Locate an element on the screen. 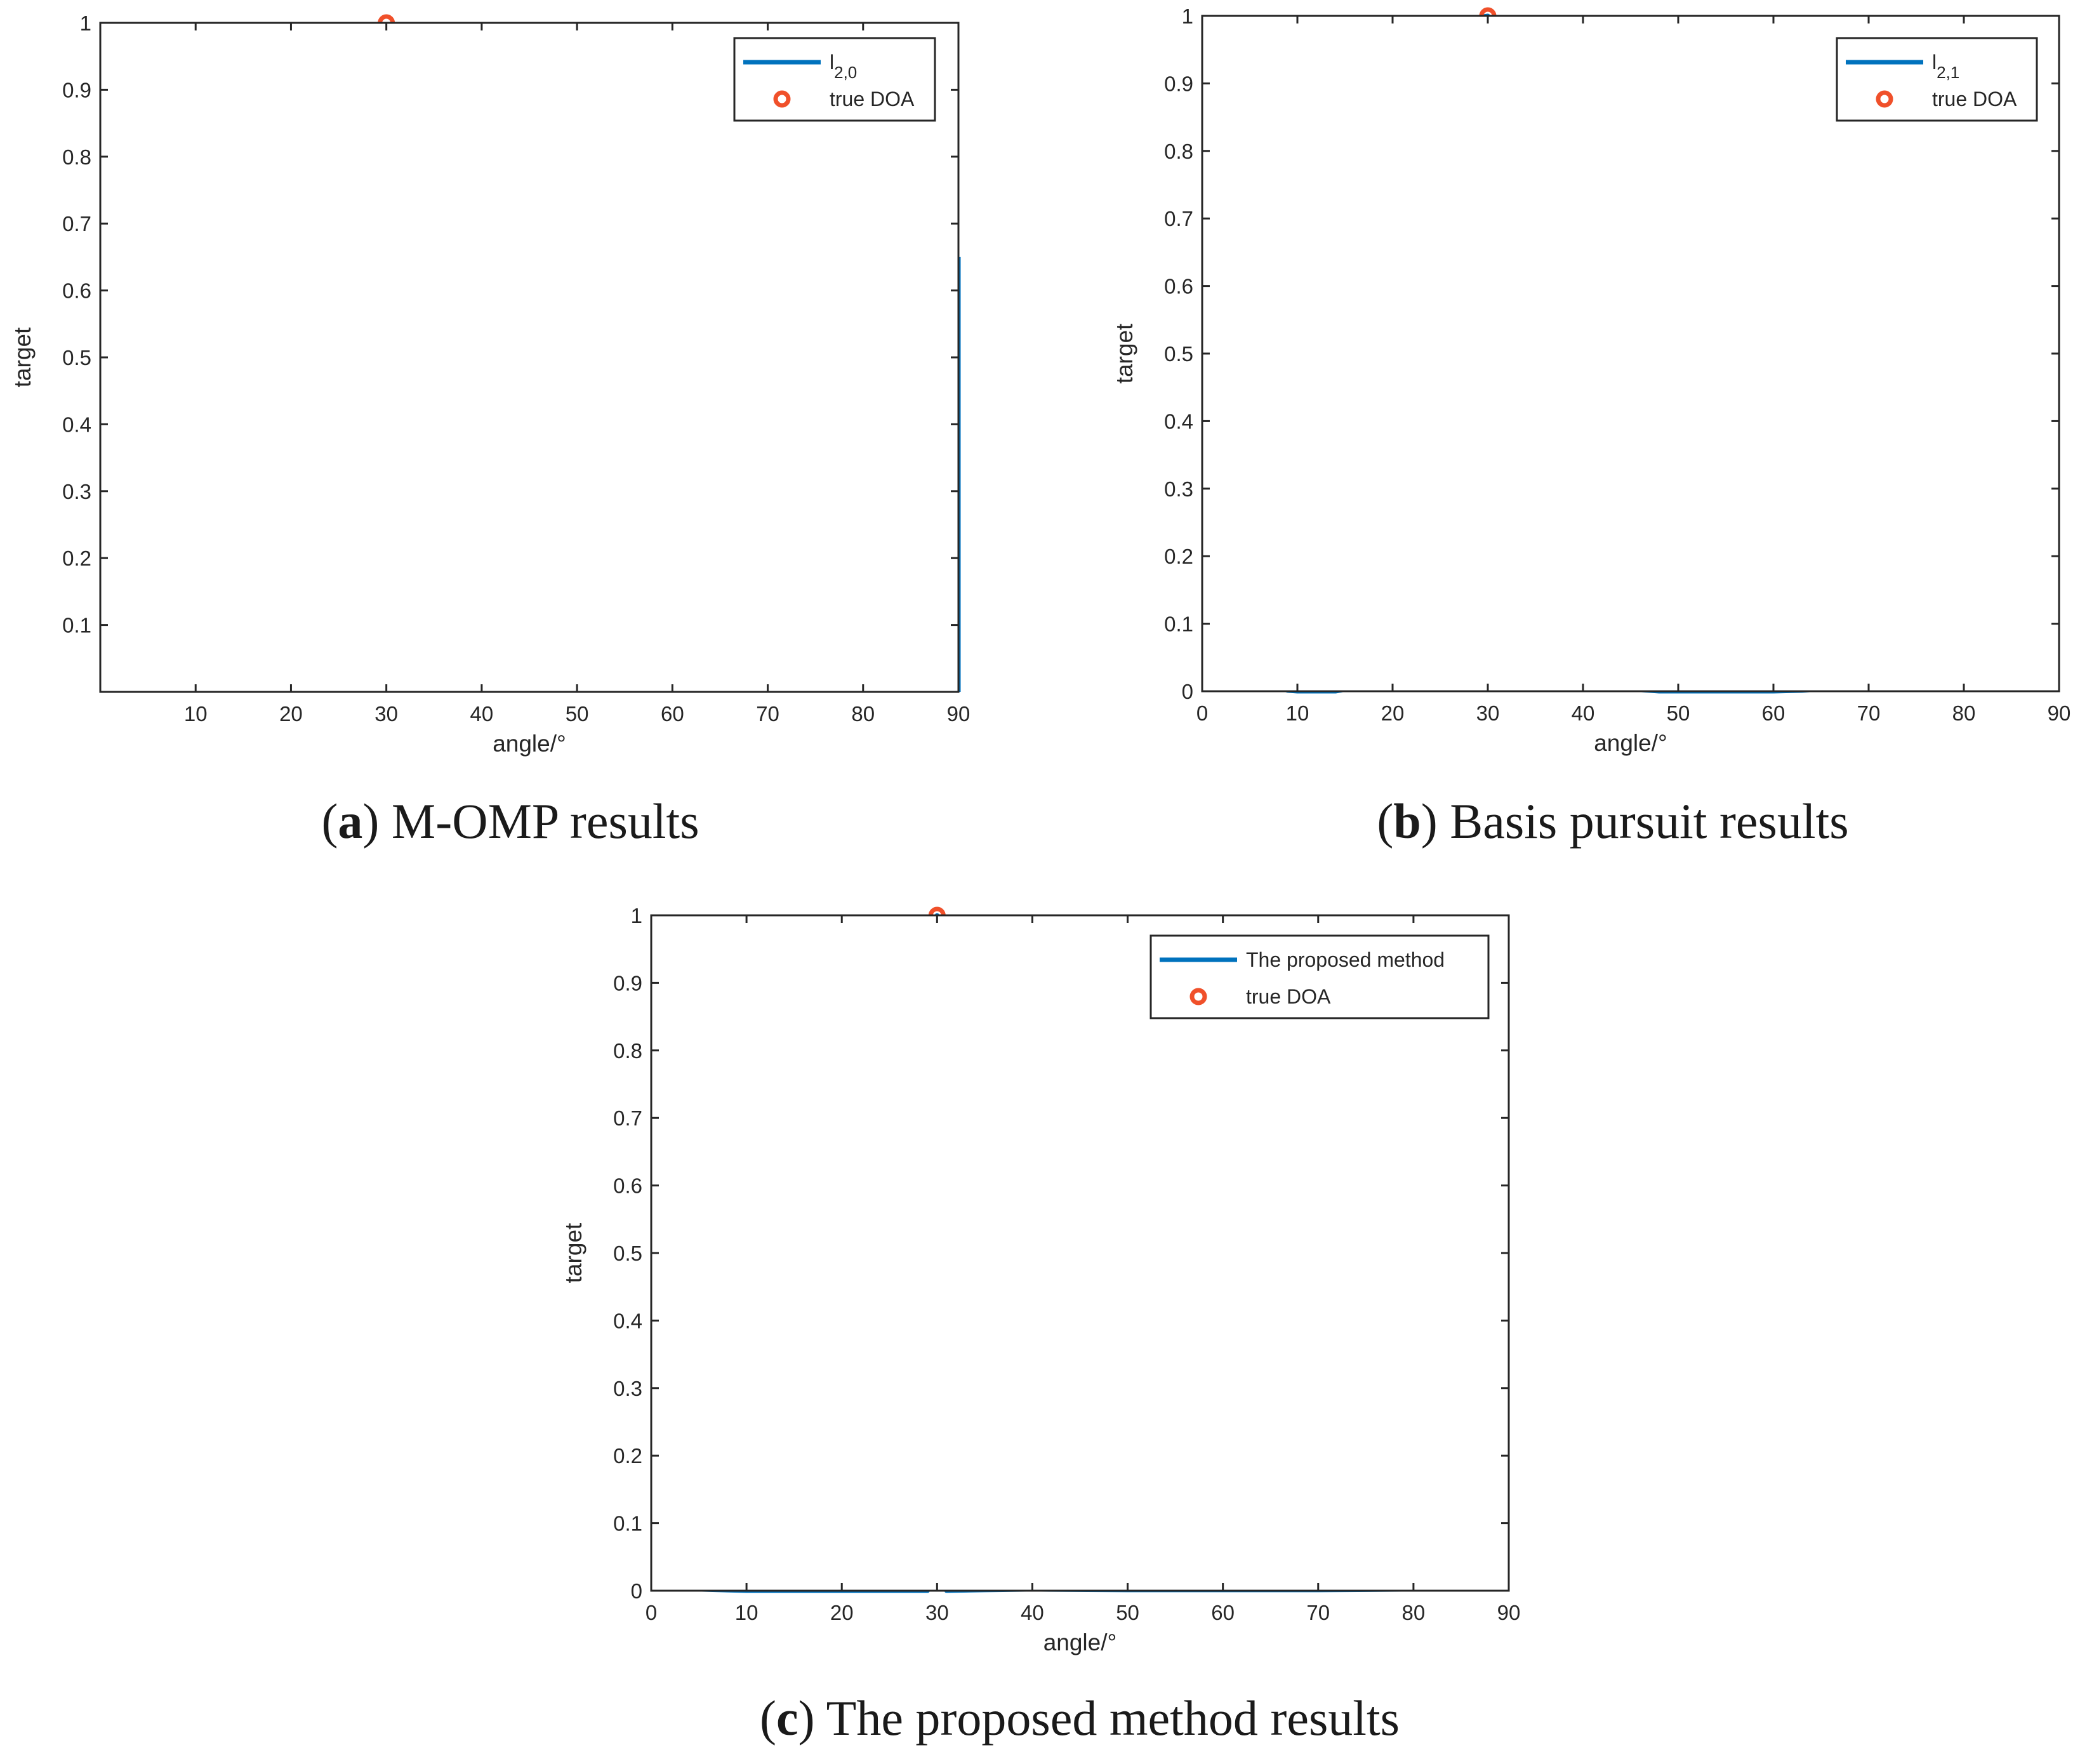  caption-text: Basis pursuit results is located at coordinates (1643, 821).